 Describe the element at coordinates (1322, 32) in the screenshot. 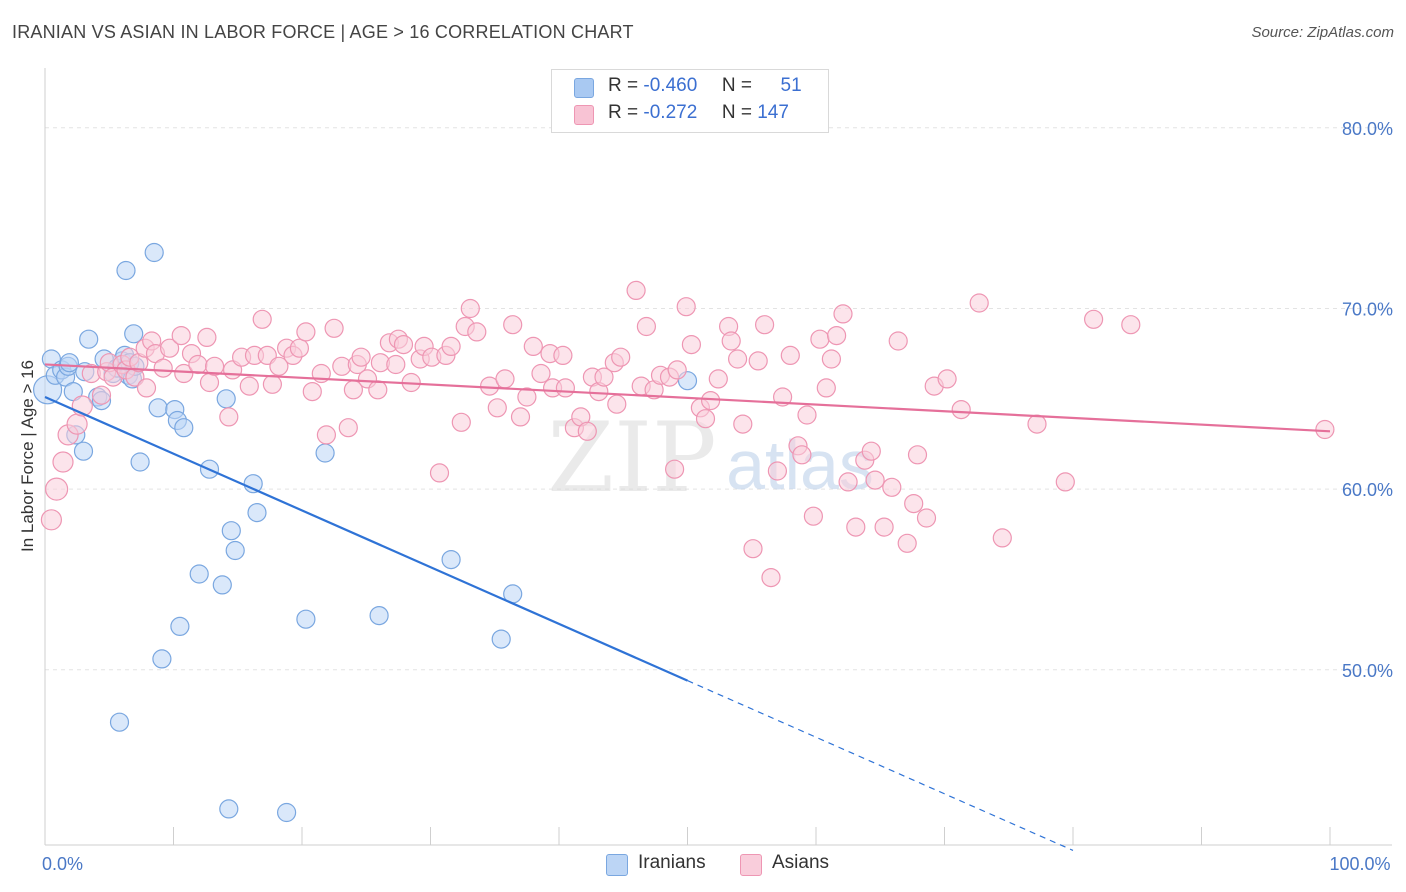

I see `source-label: Source: ZipAtlas.com` at that location.